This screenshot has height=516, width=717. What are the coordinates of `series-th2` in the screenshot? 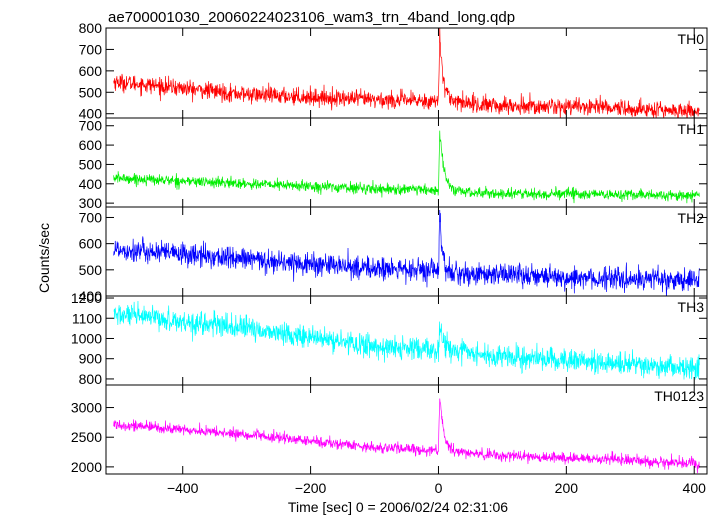 It's located at (406, 253).